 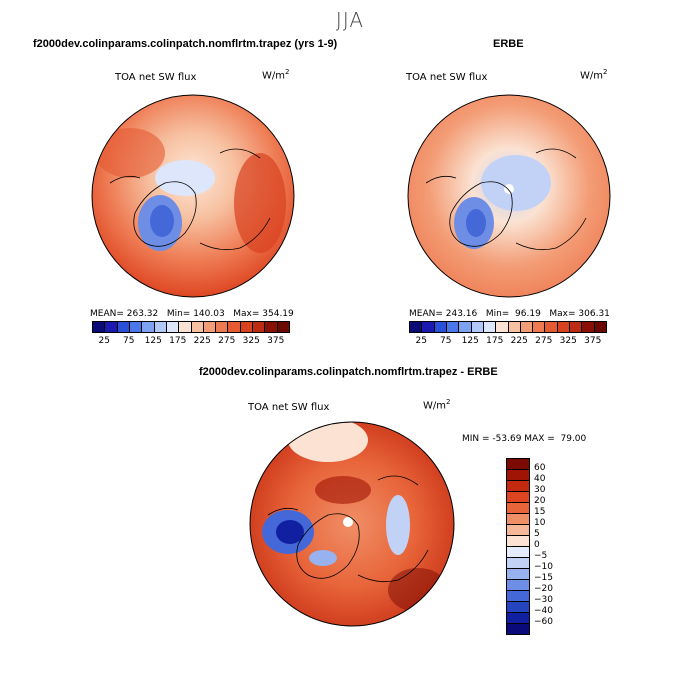 What do you see at coordinates (507, 342) in the screenshot?
I see `obs-colorbar-ticks: 25 75 125 175 225 275 325 375` at bounding box center [507, 342].